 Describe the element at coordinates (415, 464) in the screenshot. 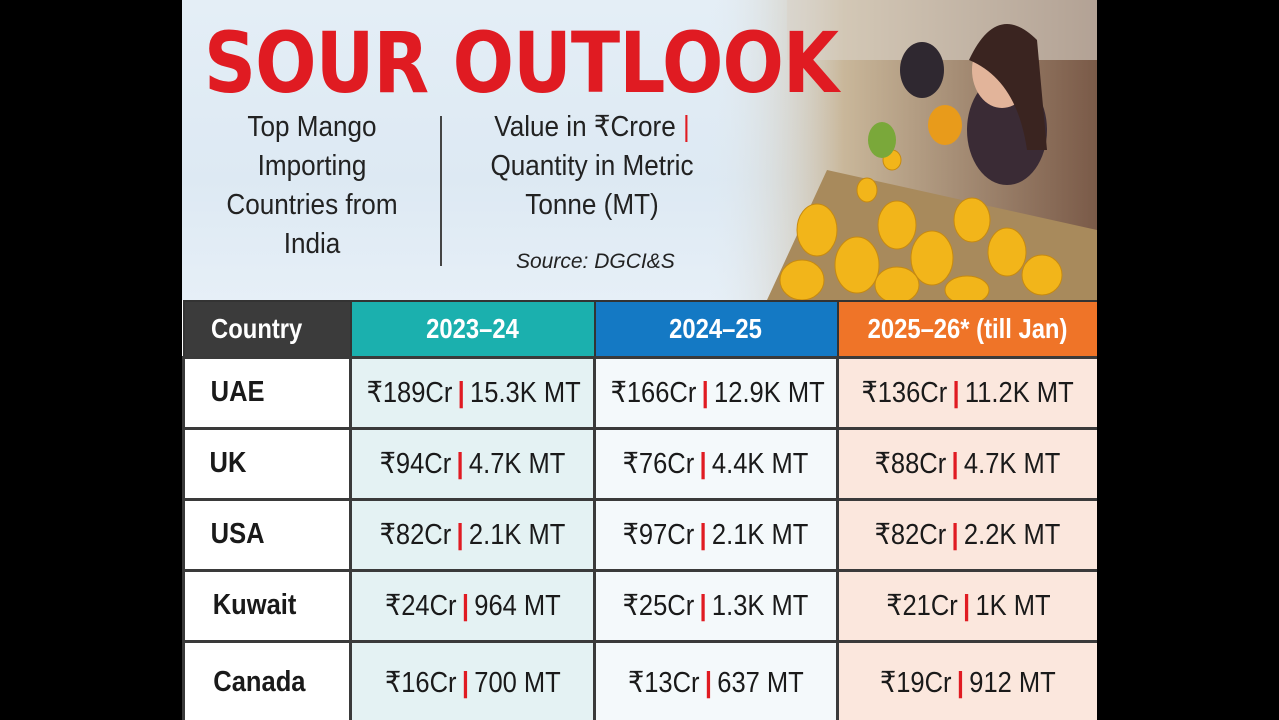

I see `value-crore: ₹94Cr` at that location.